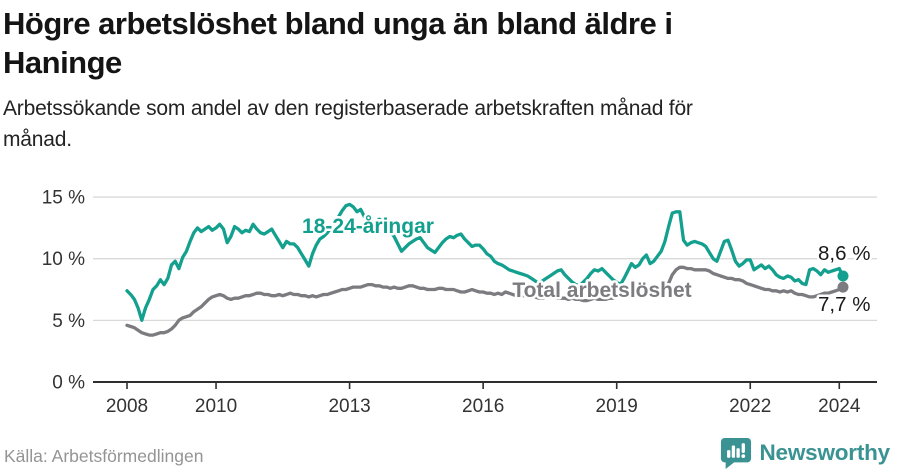 This screenshot has width=900, height=474. I want to click on newsworthy-logo: Newsworthy, so click(805, 453).